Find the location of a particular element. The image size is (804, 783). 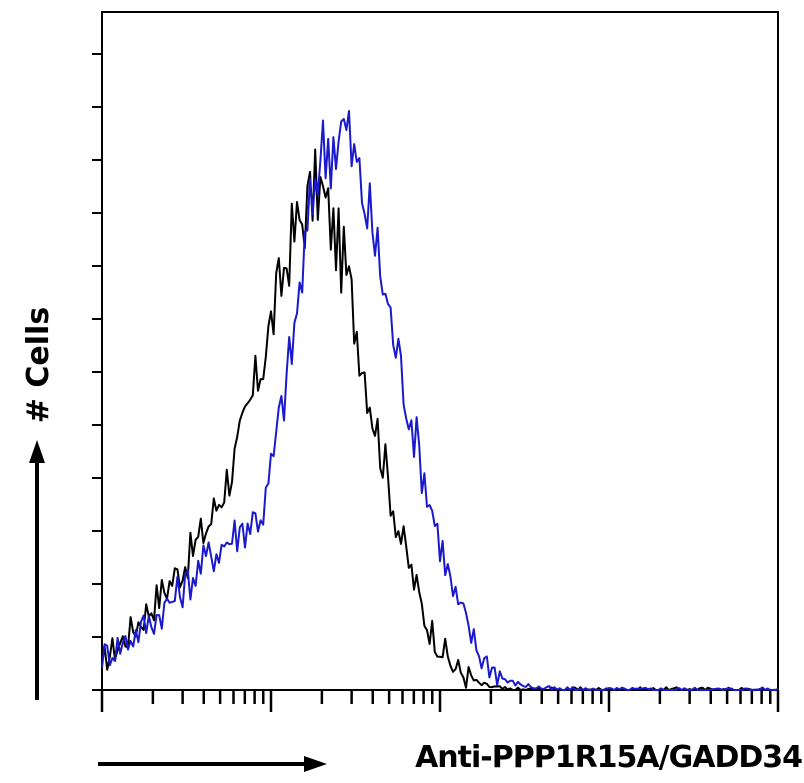

y-axis-arrow-head is located at coordinates (37, 451).